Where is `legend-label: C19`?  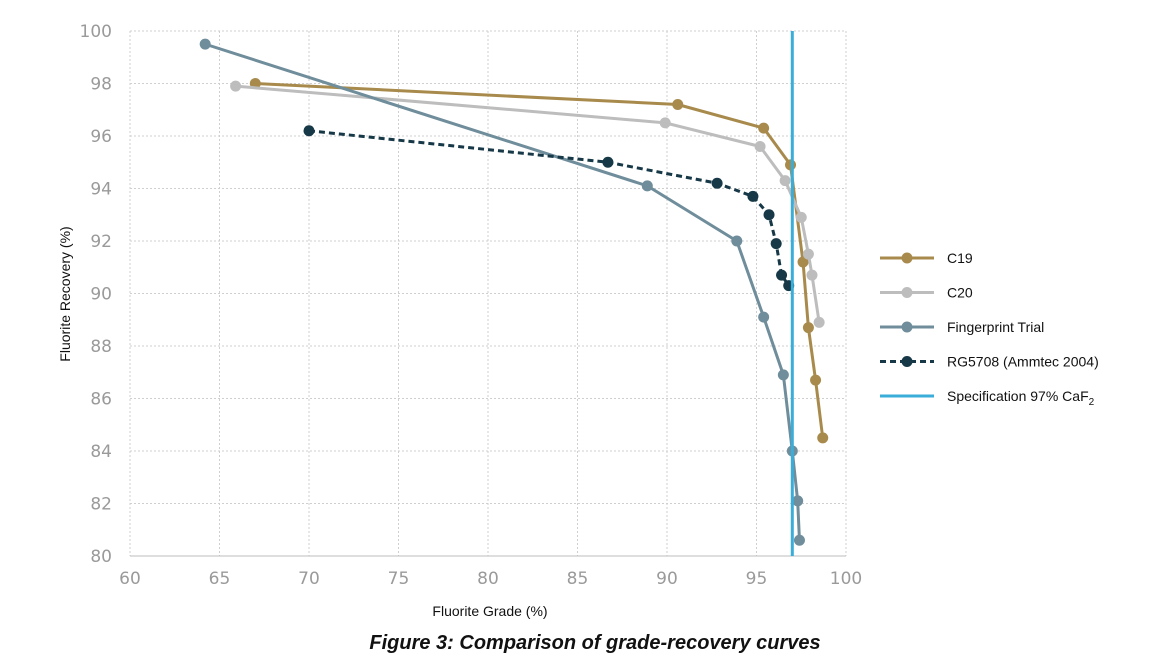 legend-label: C19 is located at coordinates (960, 258).